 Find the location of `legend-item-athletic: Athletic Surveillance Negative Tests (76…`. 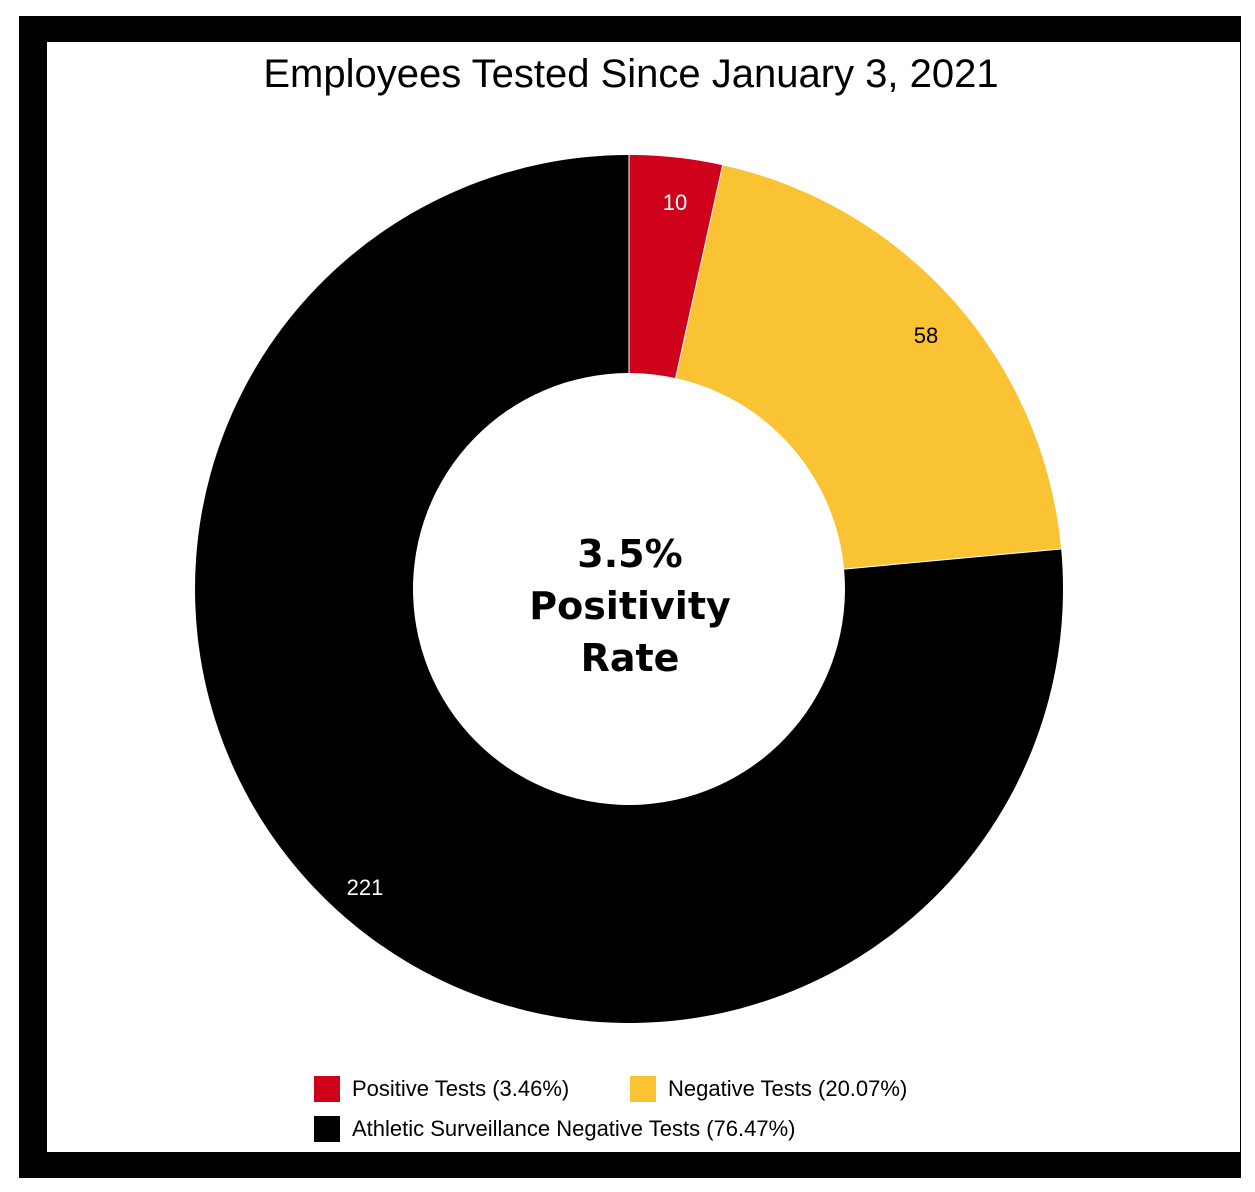

legend-item-athletic: Athletic Surveillance Negative Tests (76… is located at coordinates (554, 1129).